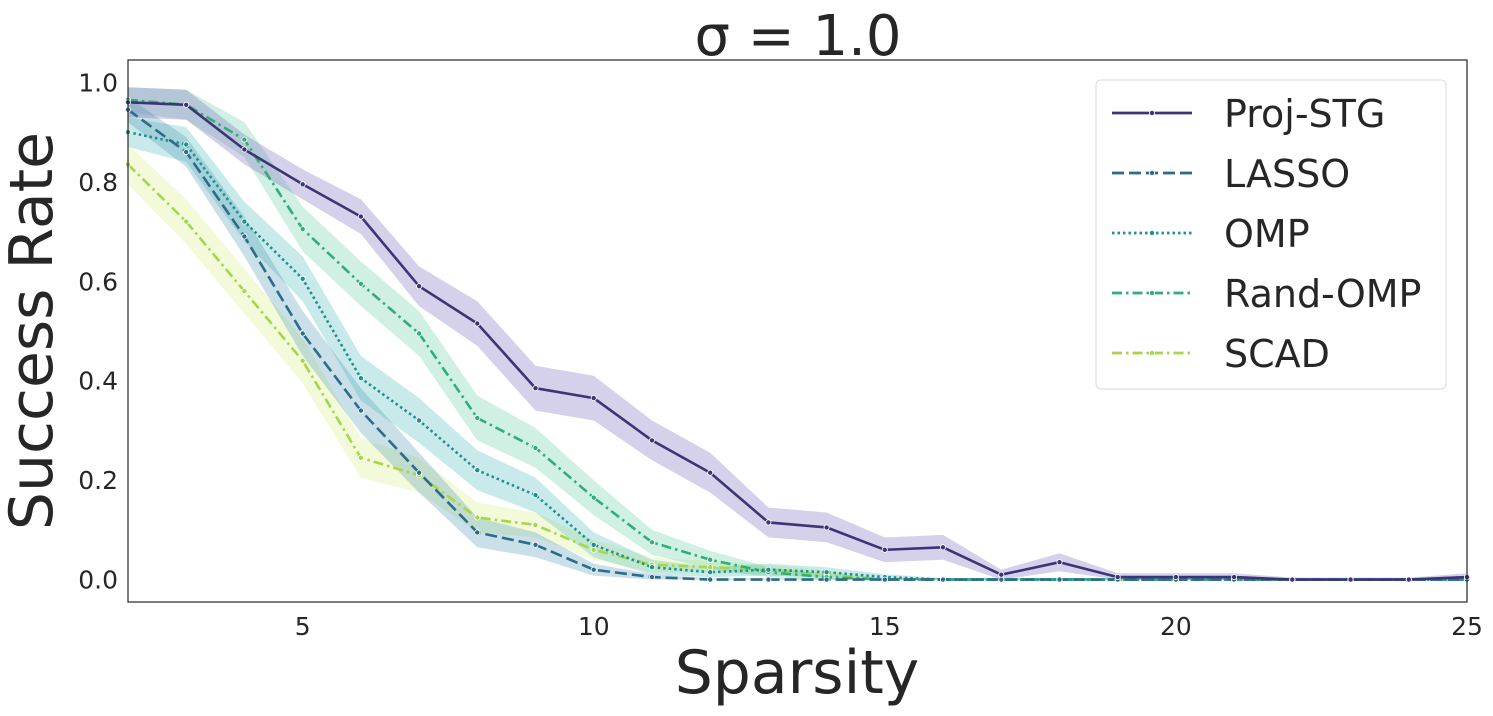 The height and width of the screenshot is (716, 1493). What do you see at coordinates (33, 331) in the screenshot?
I see `y-axis-label: Success Rate` at bounding box center [33, 331].